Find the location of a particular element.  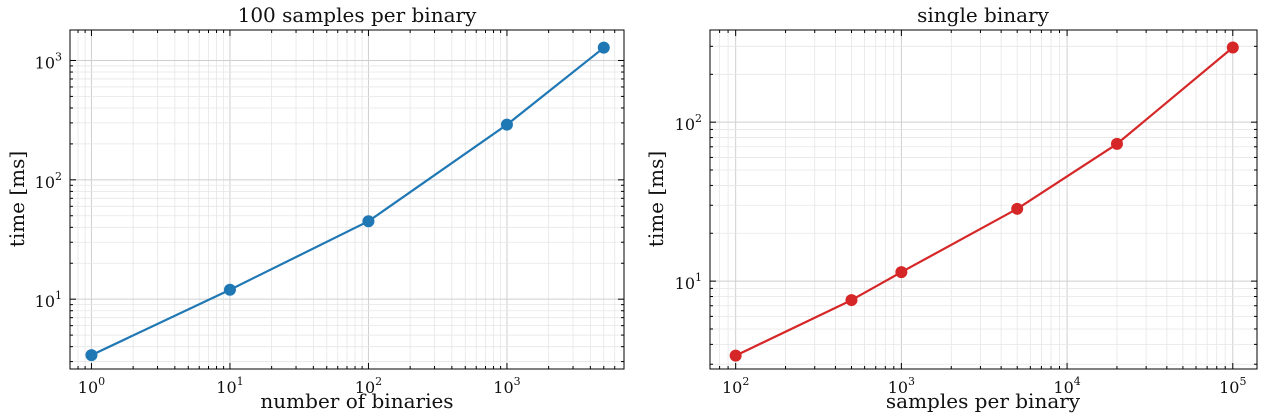

x-tick-label: 10⁰ is located at coordinates (91, 386).